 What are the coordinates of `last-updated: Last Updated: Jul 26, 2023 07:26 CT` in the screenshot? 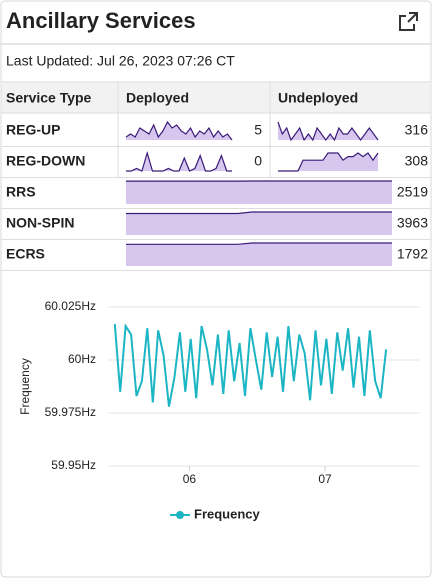 It's located at (120, 61).